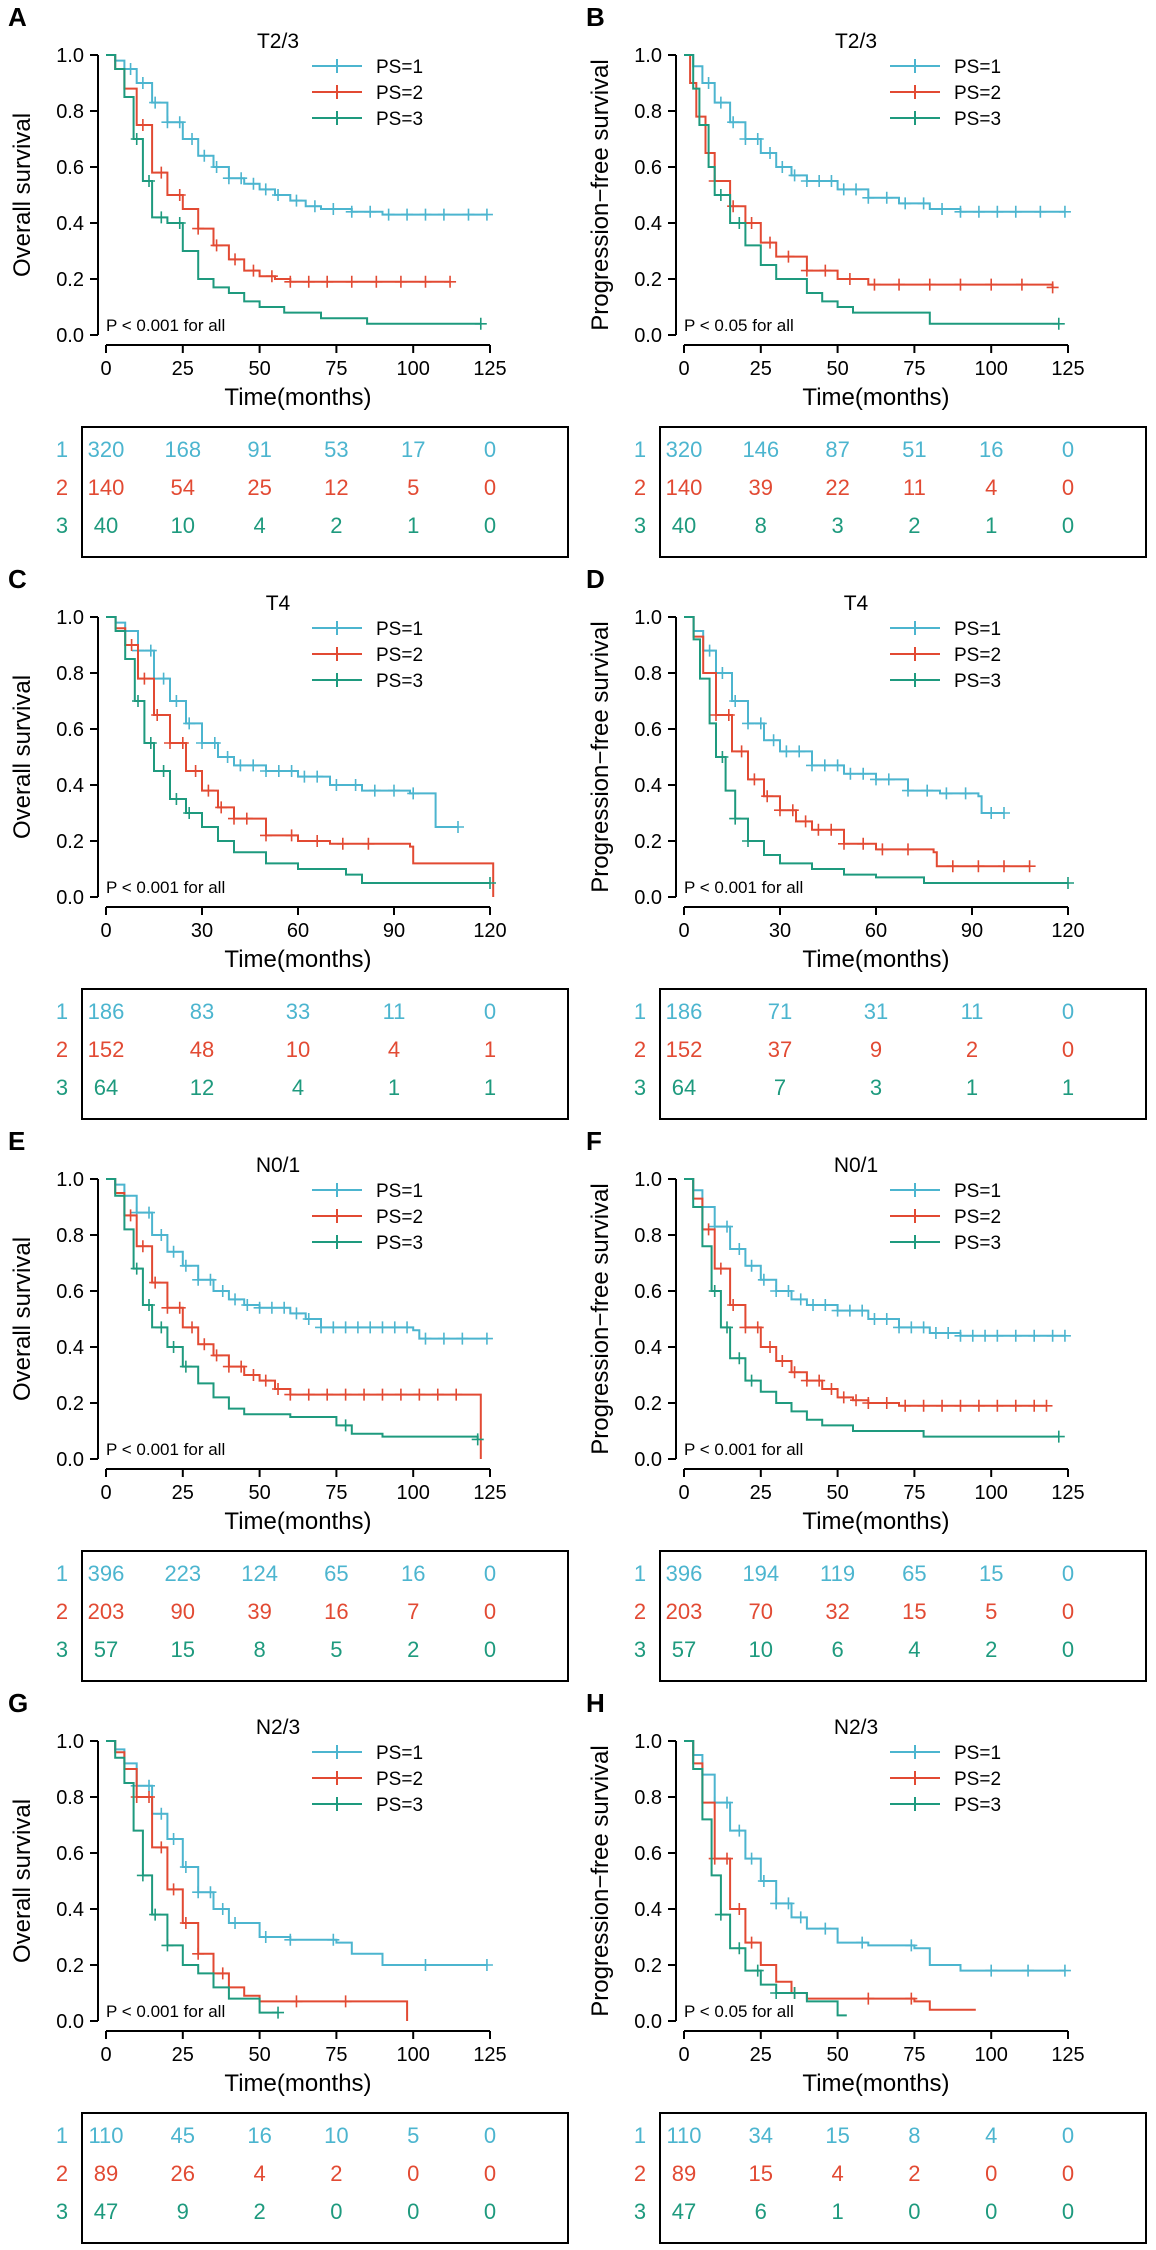  Describe the element at coordinates (684, 1011) in the screenshot. I see `risk-count: 186` at that location.